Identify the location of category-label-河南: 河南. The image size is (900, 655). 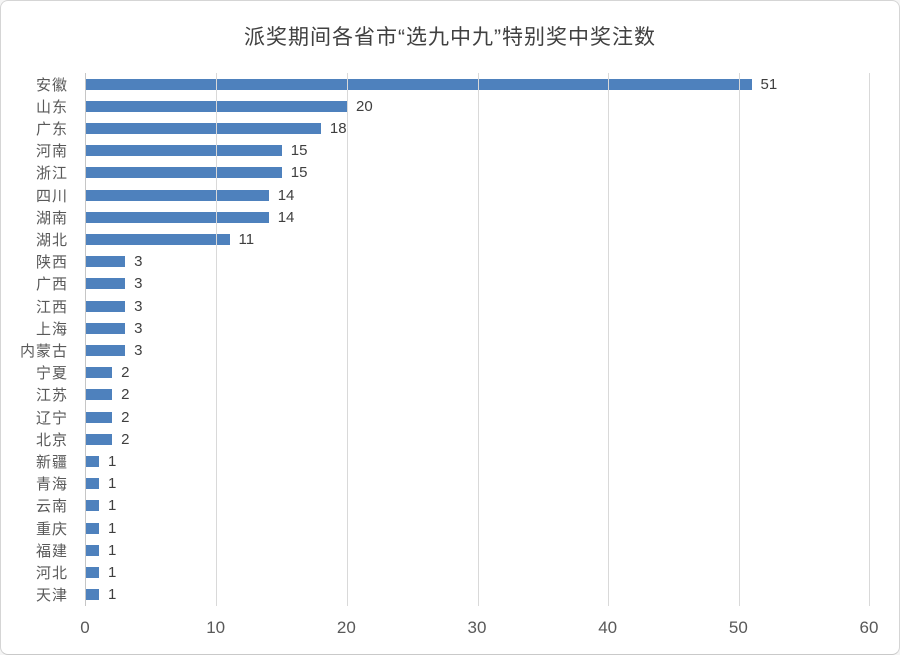
(51, 152).